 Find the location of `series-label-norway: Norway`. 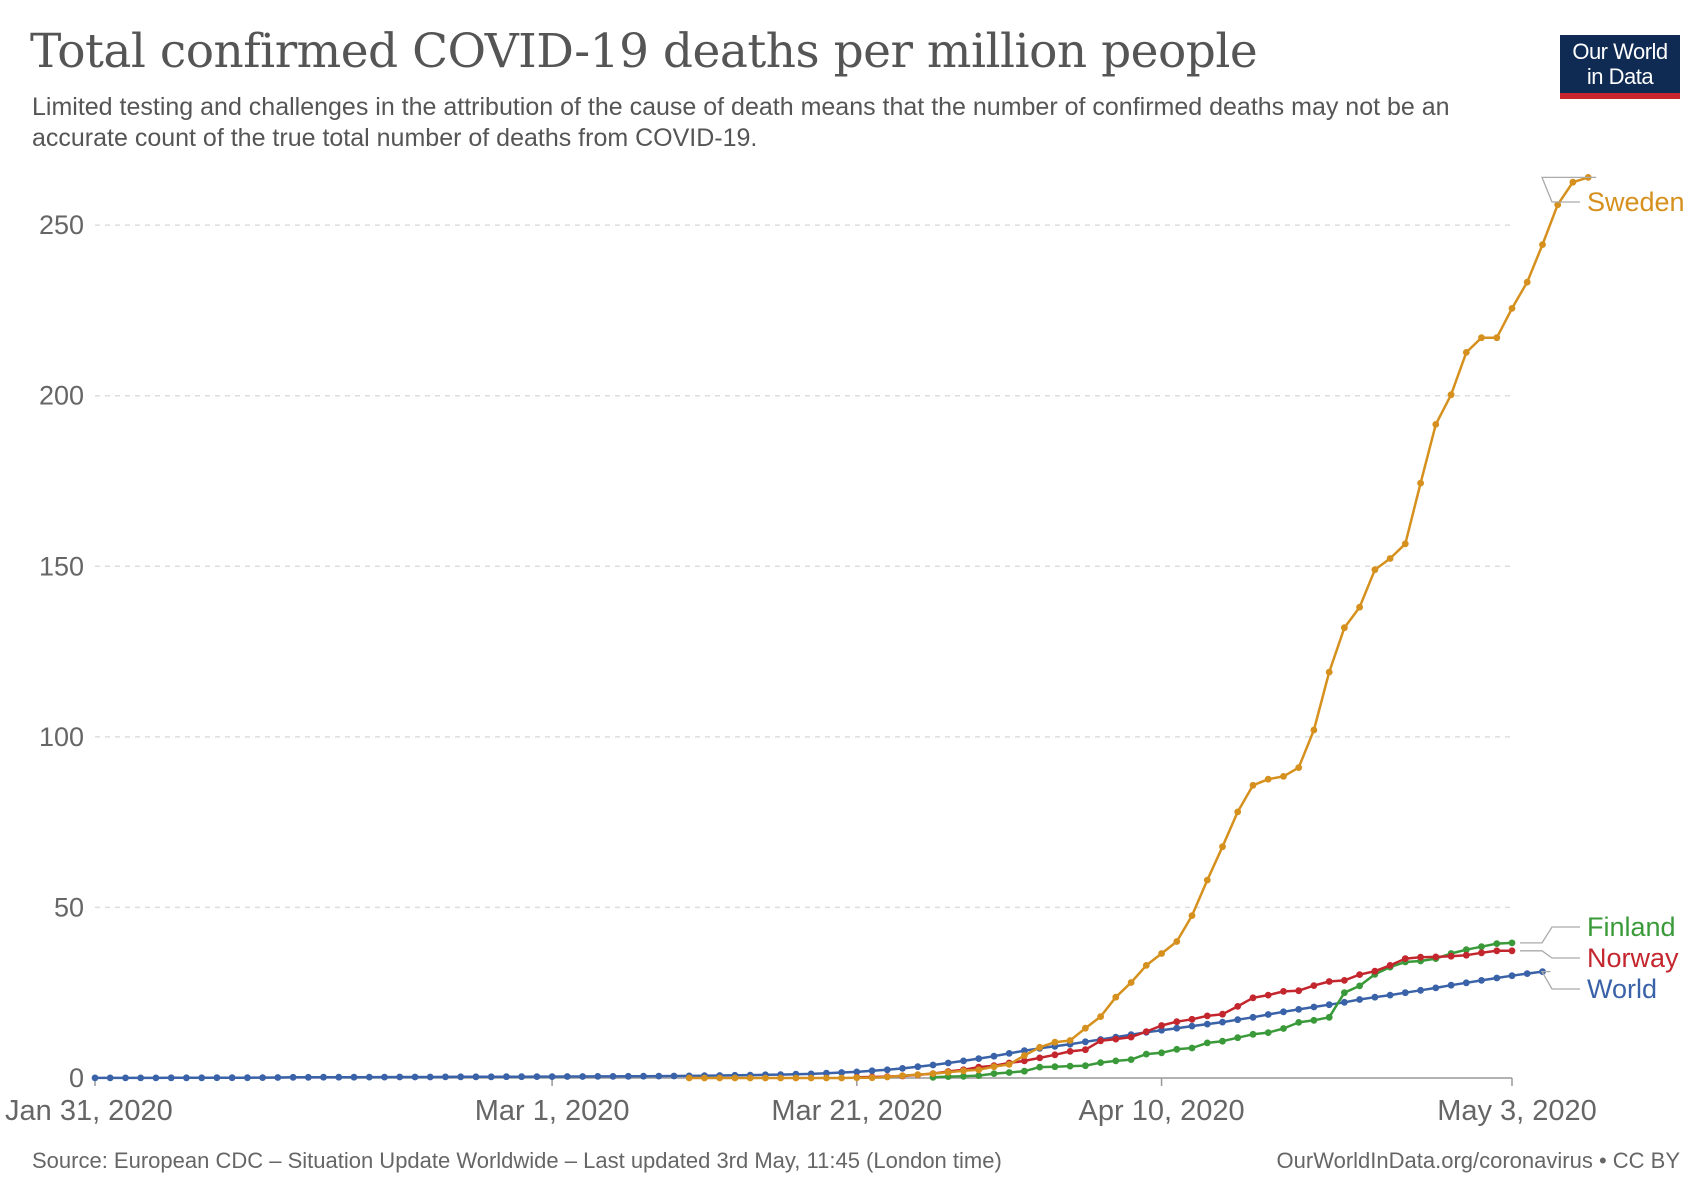

series-label-norway: Norway is located at coordinates (1633, 958).